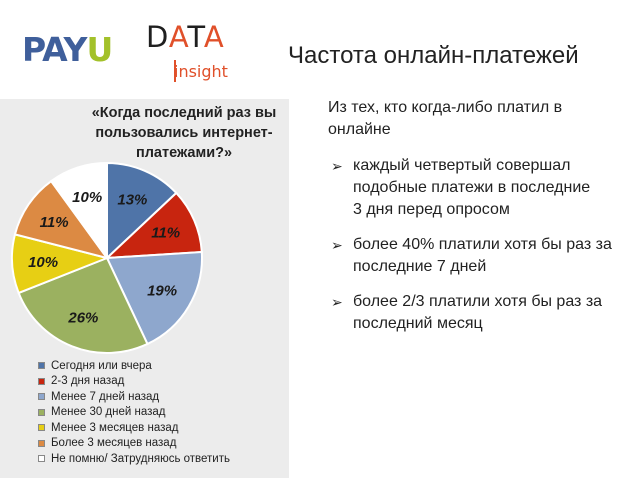  I want to click on logo-letter-a2: A, so click(214, 37).